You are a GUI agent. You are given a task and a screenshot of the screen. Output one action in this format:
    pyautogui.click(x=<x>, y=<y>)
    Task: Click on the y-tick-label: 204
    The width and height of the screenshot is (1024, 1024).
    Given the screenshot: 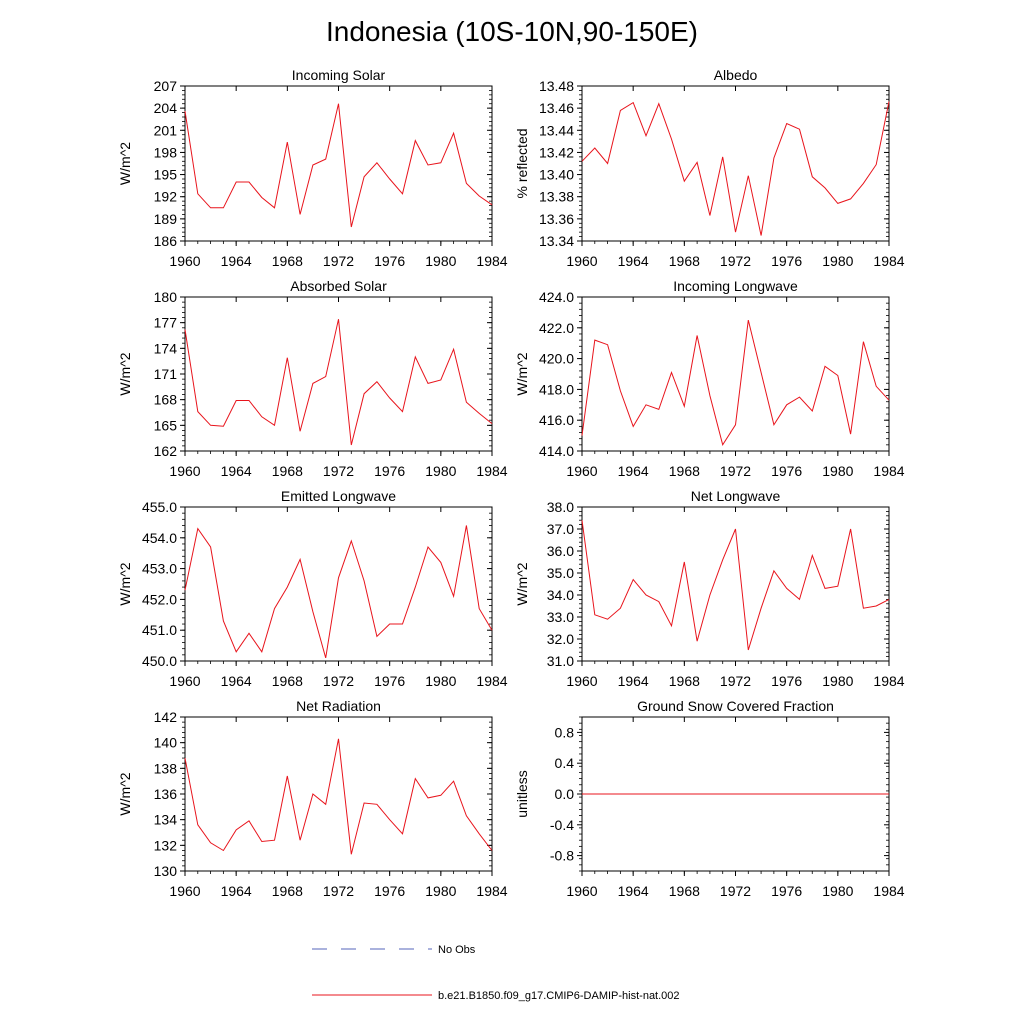 What is the action you would take?
    pyautogui.click(x=166, y=108)
    